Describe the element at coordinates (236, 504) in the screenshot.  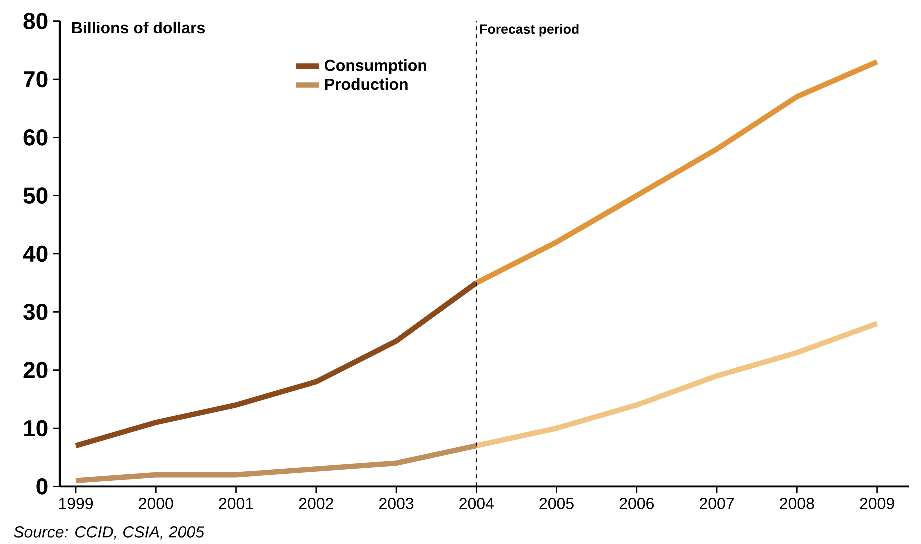
I see `x-tick-label: 2001` at that location.